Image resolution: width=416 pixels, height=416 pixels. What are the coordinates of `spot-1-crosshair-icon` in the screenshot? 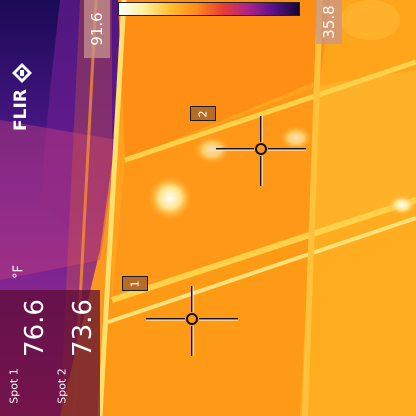 It's located at (192, 321).